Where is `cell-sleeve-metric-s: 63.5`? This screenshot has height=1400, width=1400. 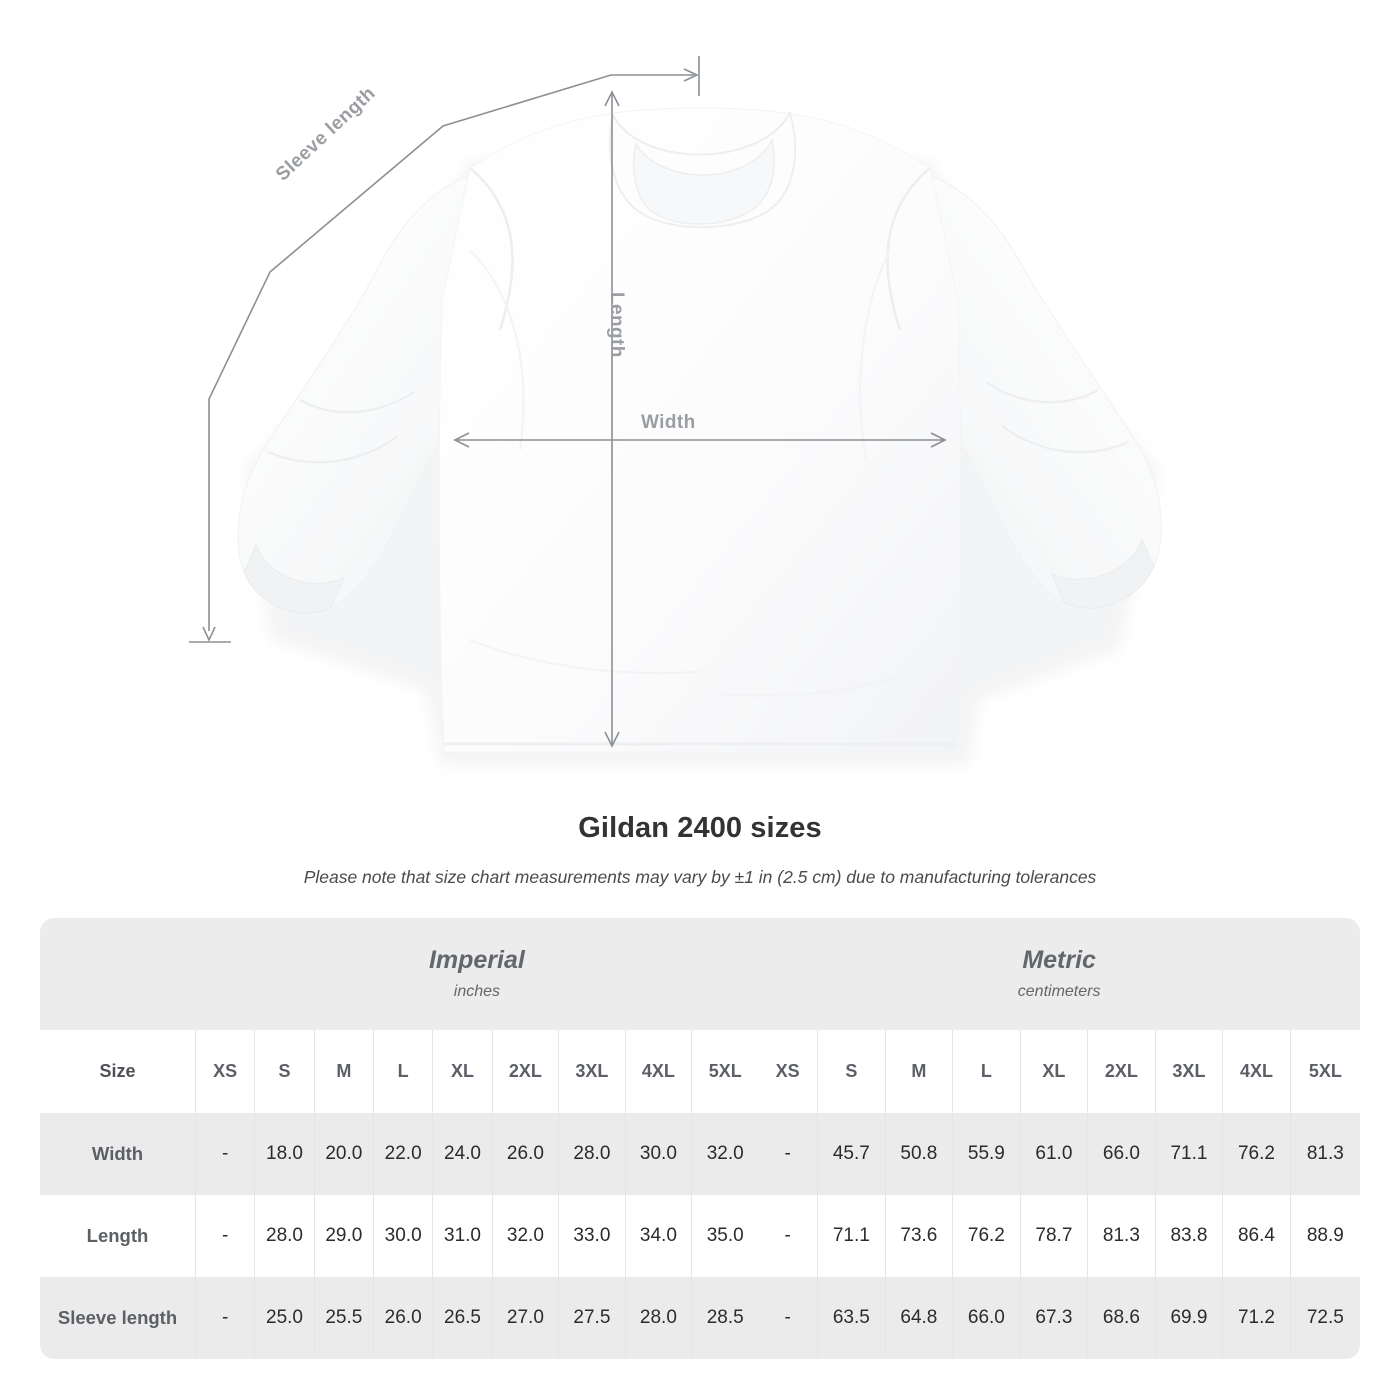
cell-sleeve-metric-s: 63.5 is located at coordinates (851, 1318).